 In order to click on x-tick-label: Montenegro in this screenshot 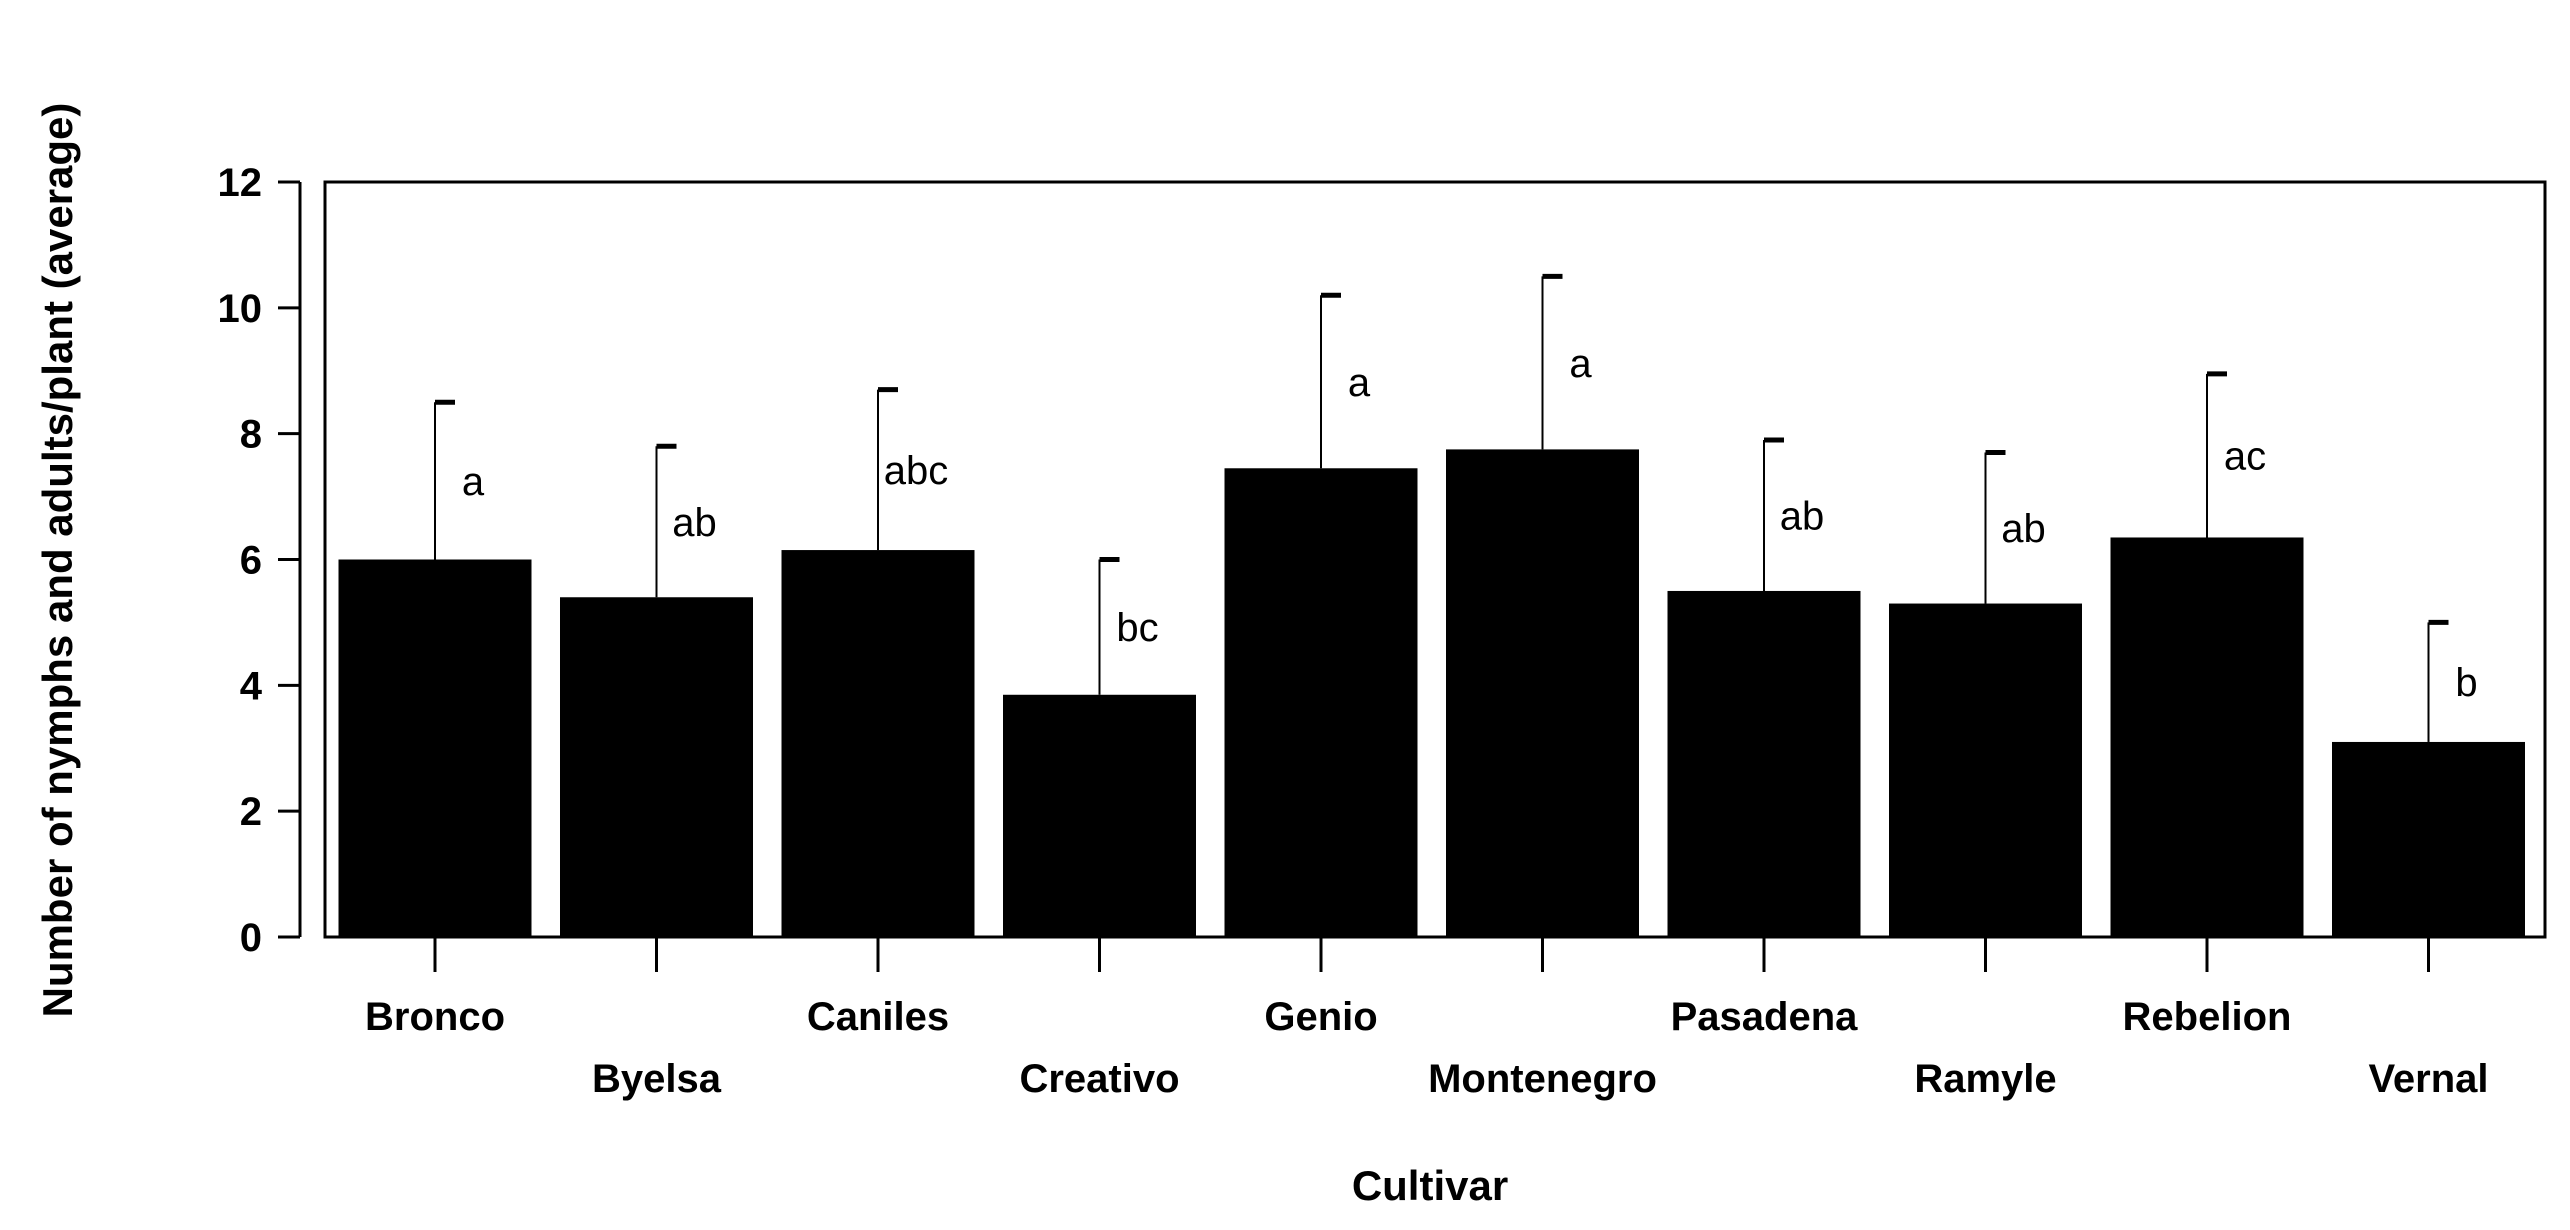, I will do `click(1542, 1079)`.